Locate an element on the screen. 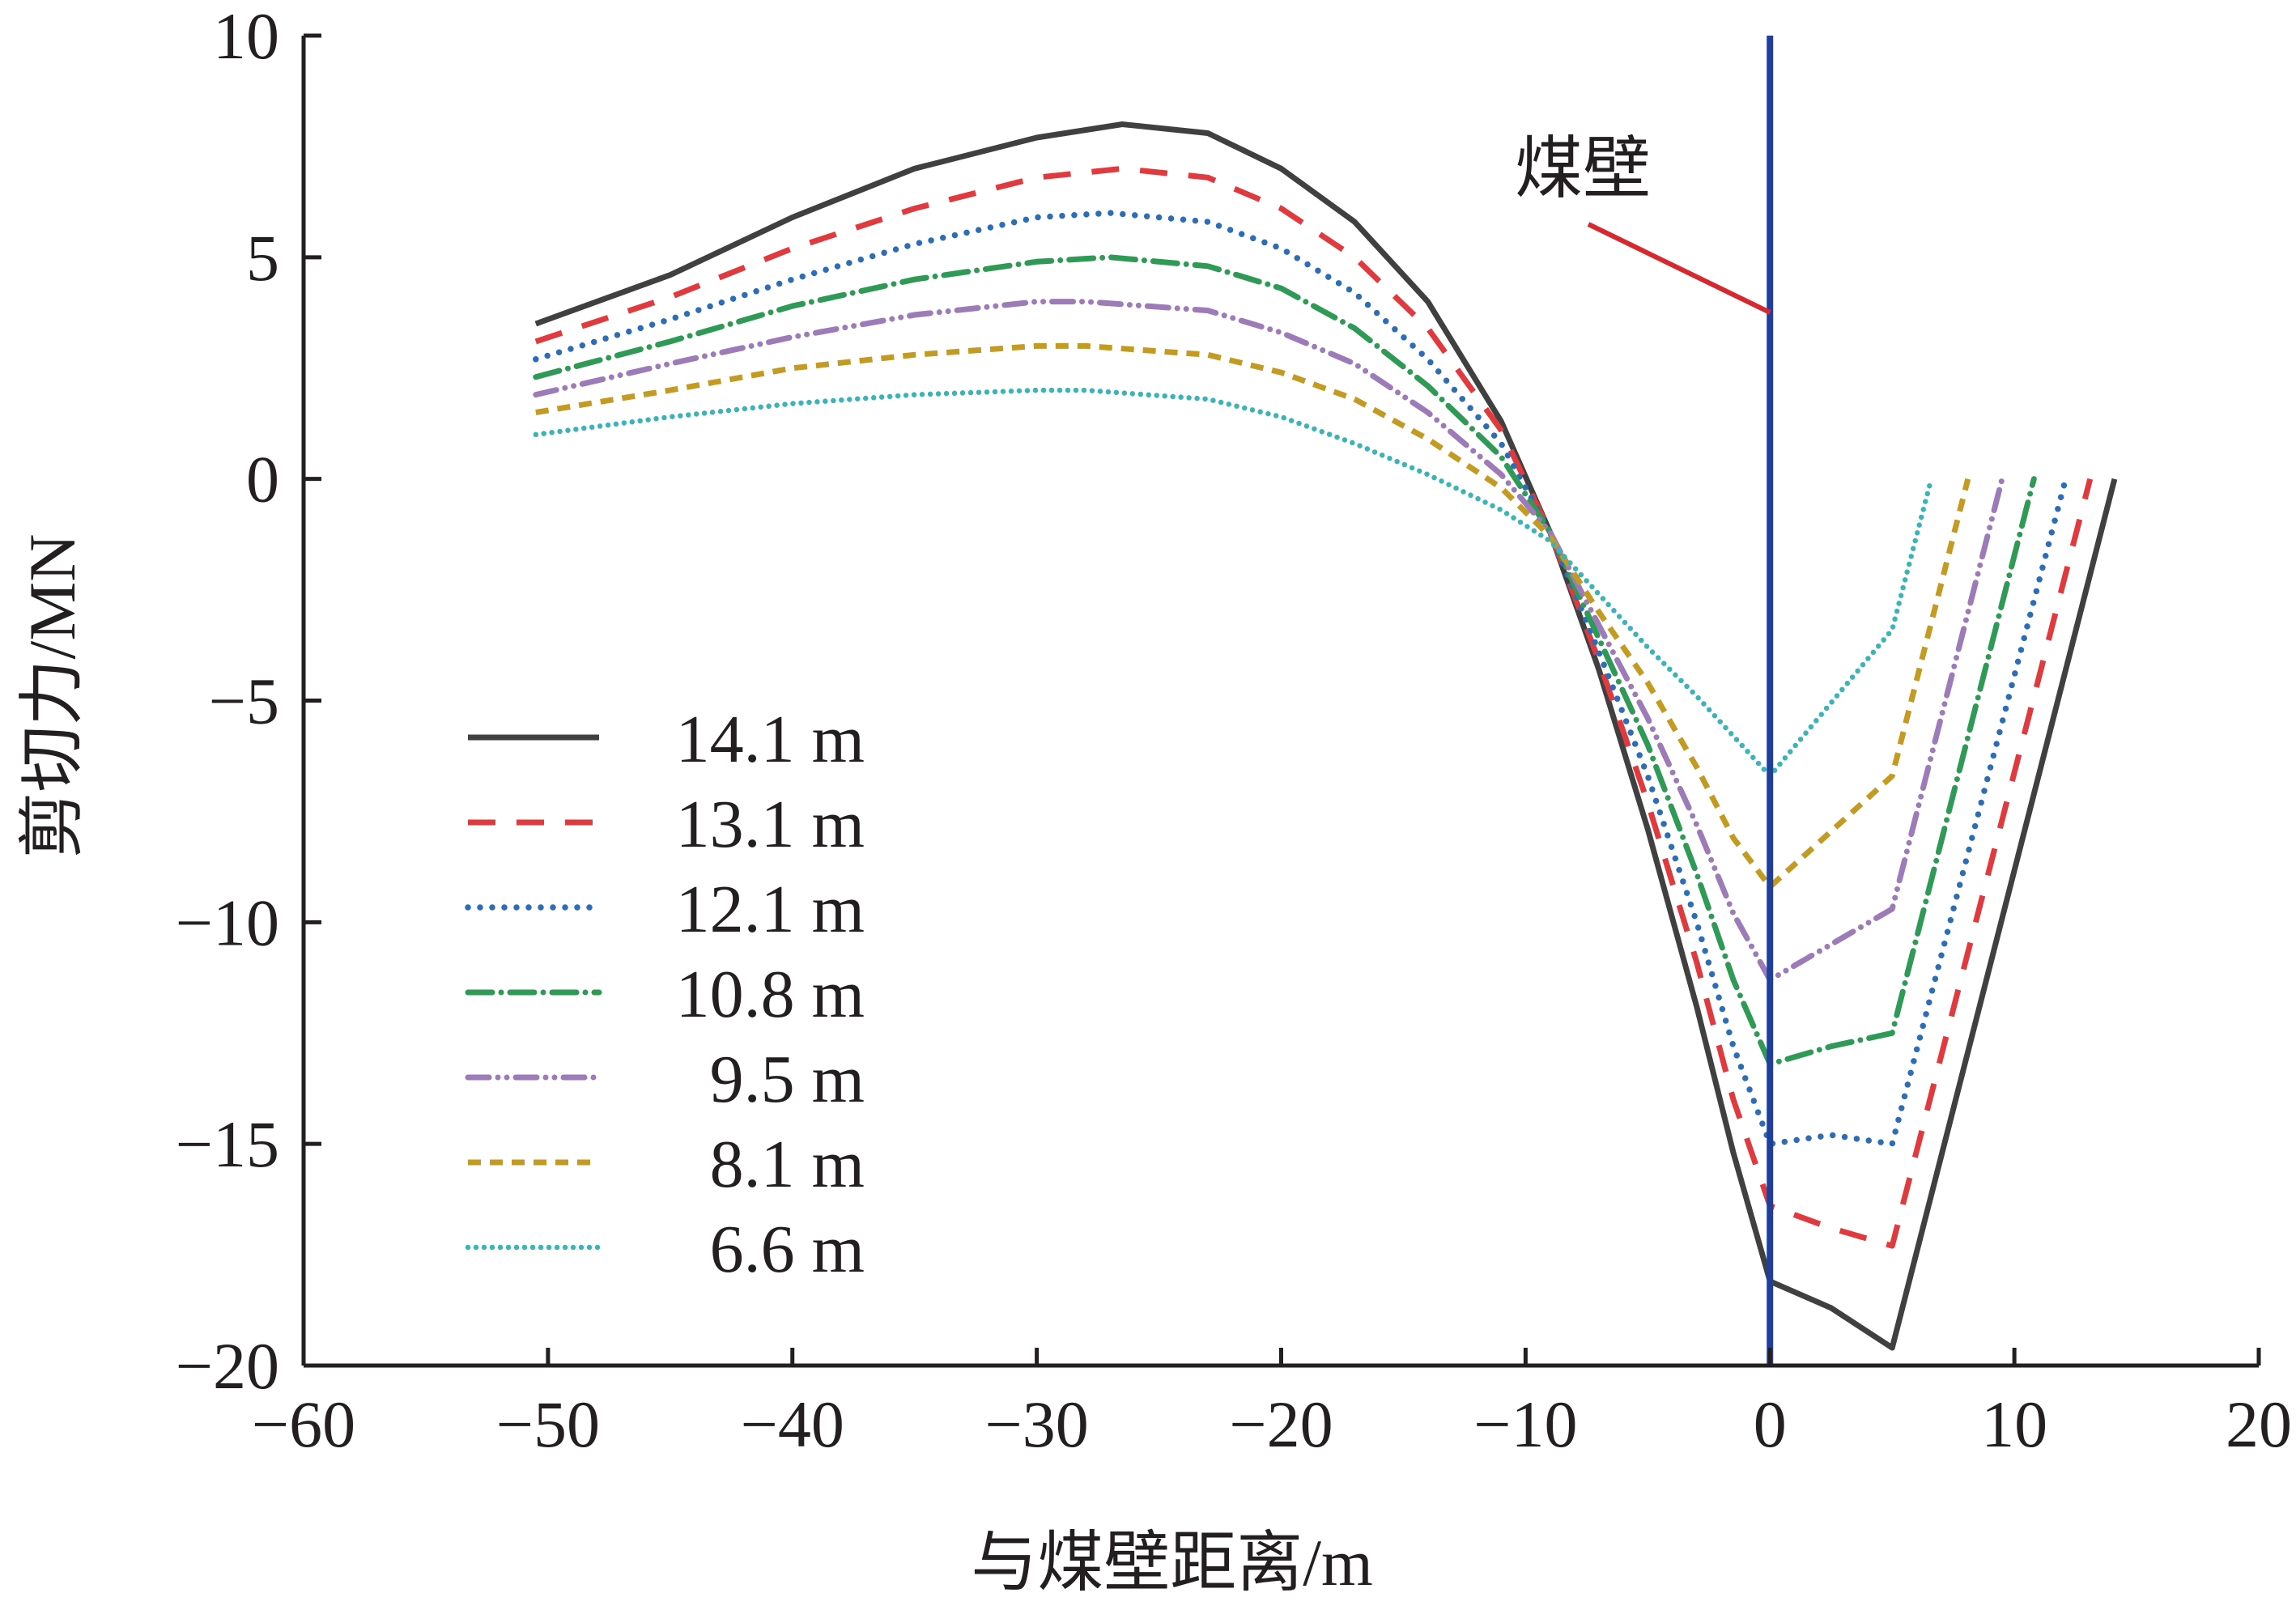  y-tick-label: −20 is located at coordinates (227, 1366).